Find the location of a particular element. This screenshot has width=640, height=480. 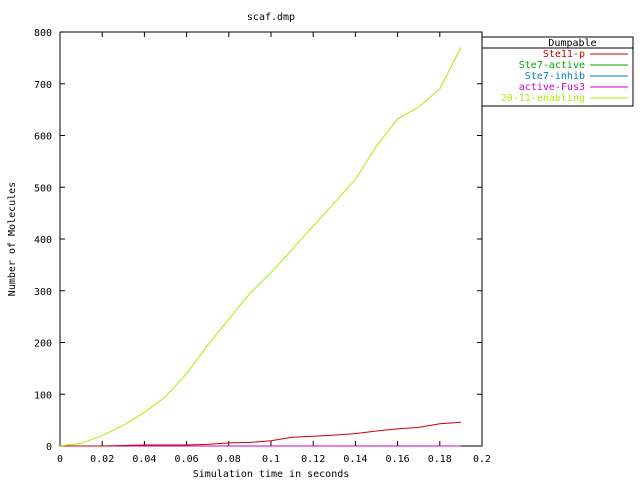

chart-title: scaf.dmp is located at coordinates (271, 17).